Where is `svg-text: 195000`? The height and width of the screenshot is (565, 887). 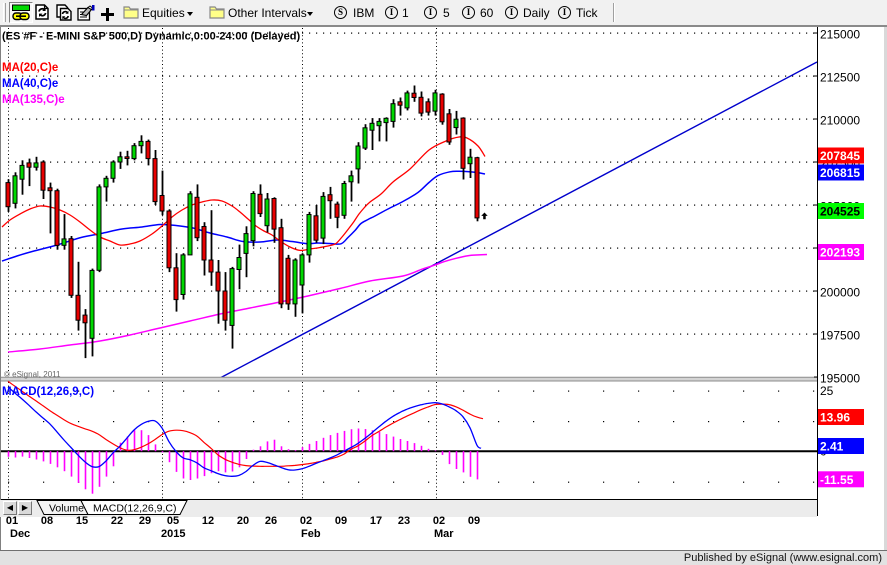
svg-text: 195000 is located at coordinates (840, 379).